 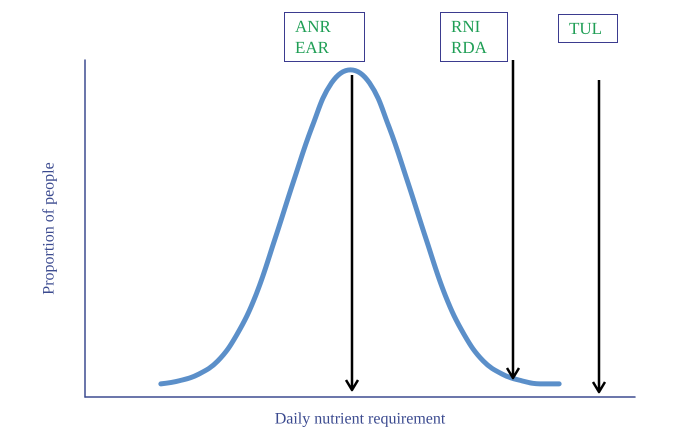 What do you see at coordinates (588, 28) in the screenshot?
I see `text: TUL` at bounding box center [588, 28].